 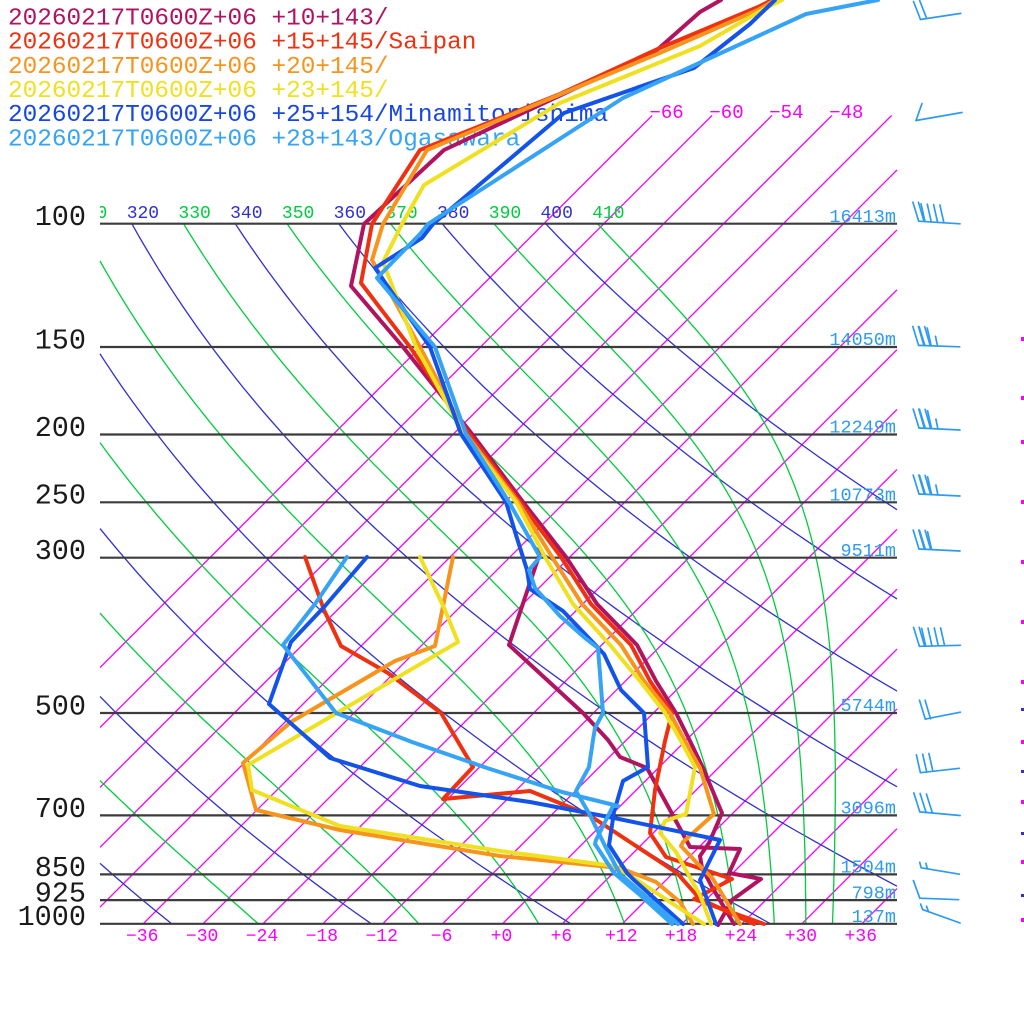 I want to click on svg-text: 5744m, so click(x=868, y=706).